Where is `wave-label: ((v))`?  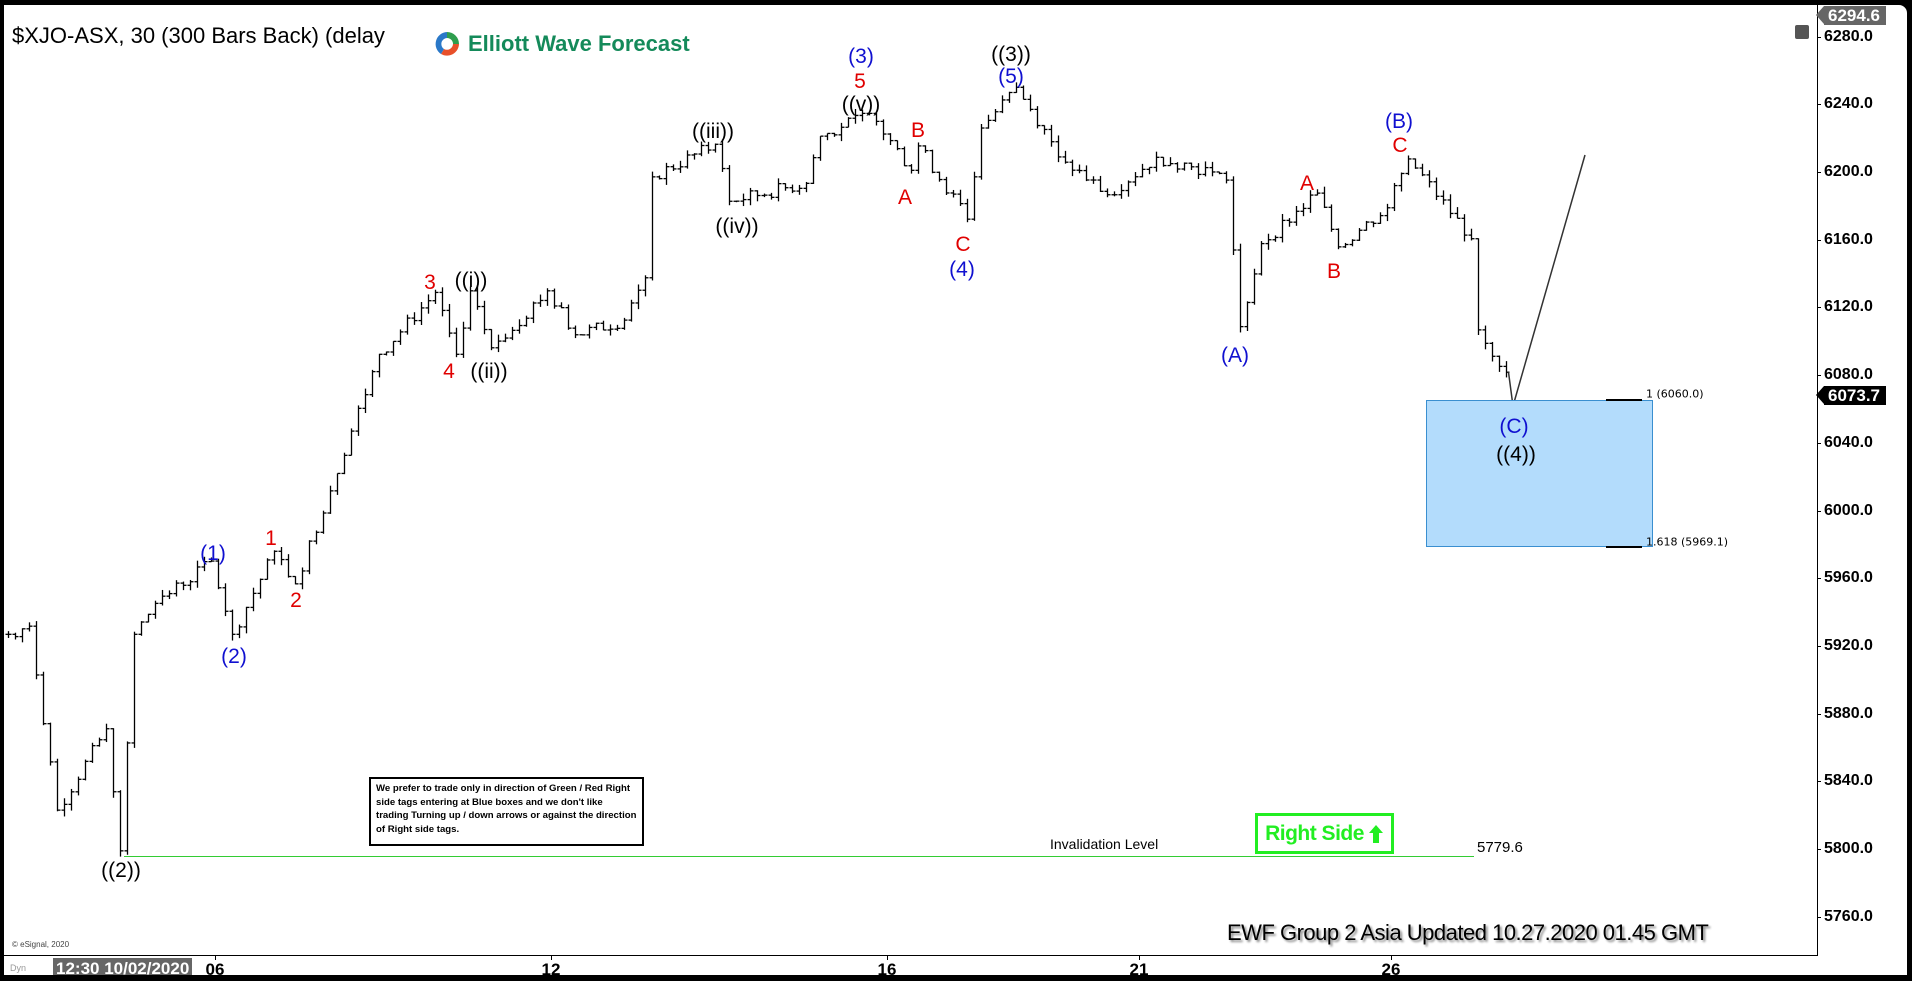
wave-label: ((v)) is located at coordinates (861, 104).